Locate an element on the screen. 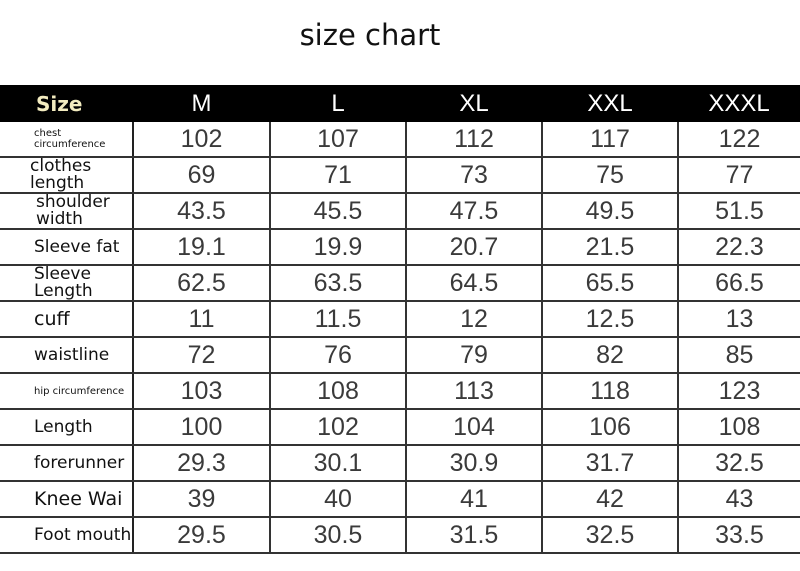 The height and width of the screenshot is (571, 800). table-cell: 73 is located at coordinates (474, 175).